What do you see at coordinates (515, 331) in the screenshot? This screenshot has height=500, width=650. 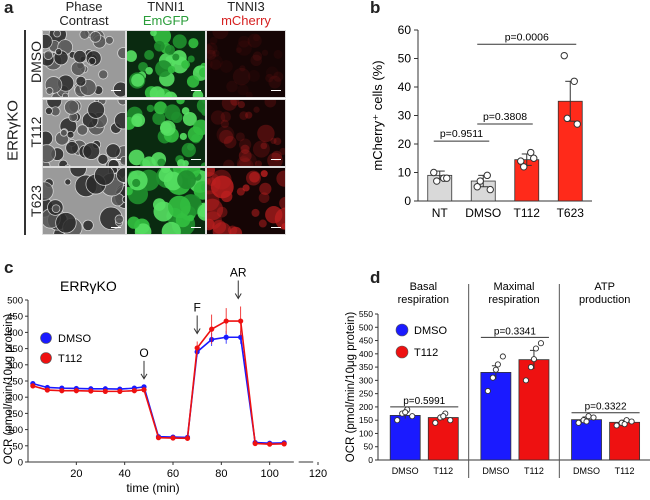 I see `d-p-value: p=0.3341` at bounding box center [515, 331].